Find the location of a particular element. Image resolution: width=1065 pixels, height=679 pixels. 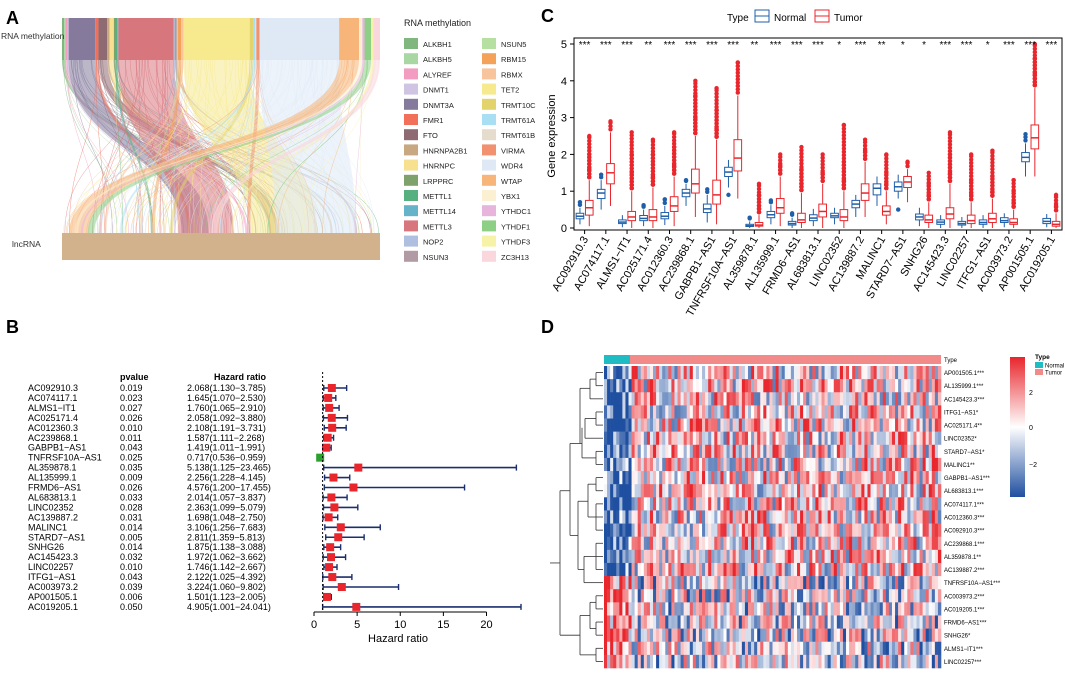

forest-point is located at coordinates (334, 507).